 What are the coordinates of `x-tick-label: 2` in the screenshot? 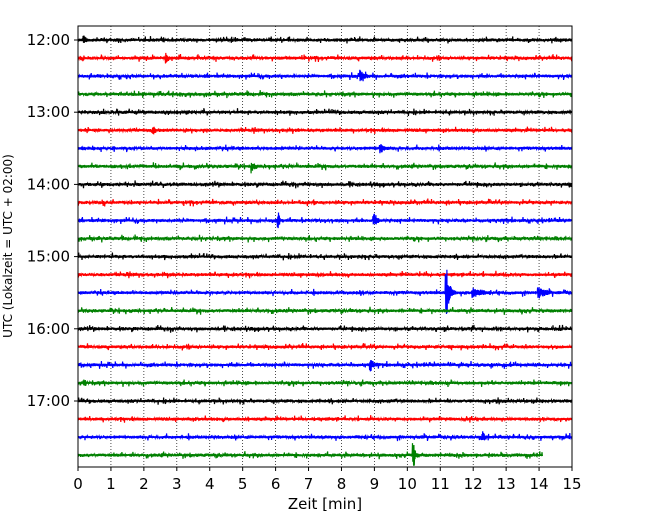 It's located at (144, 484).